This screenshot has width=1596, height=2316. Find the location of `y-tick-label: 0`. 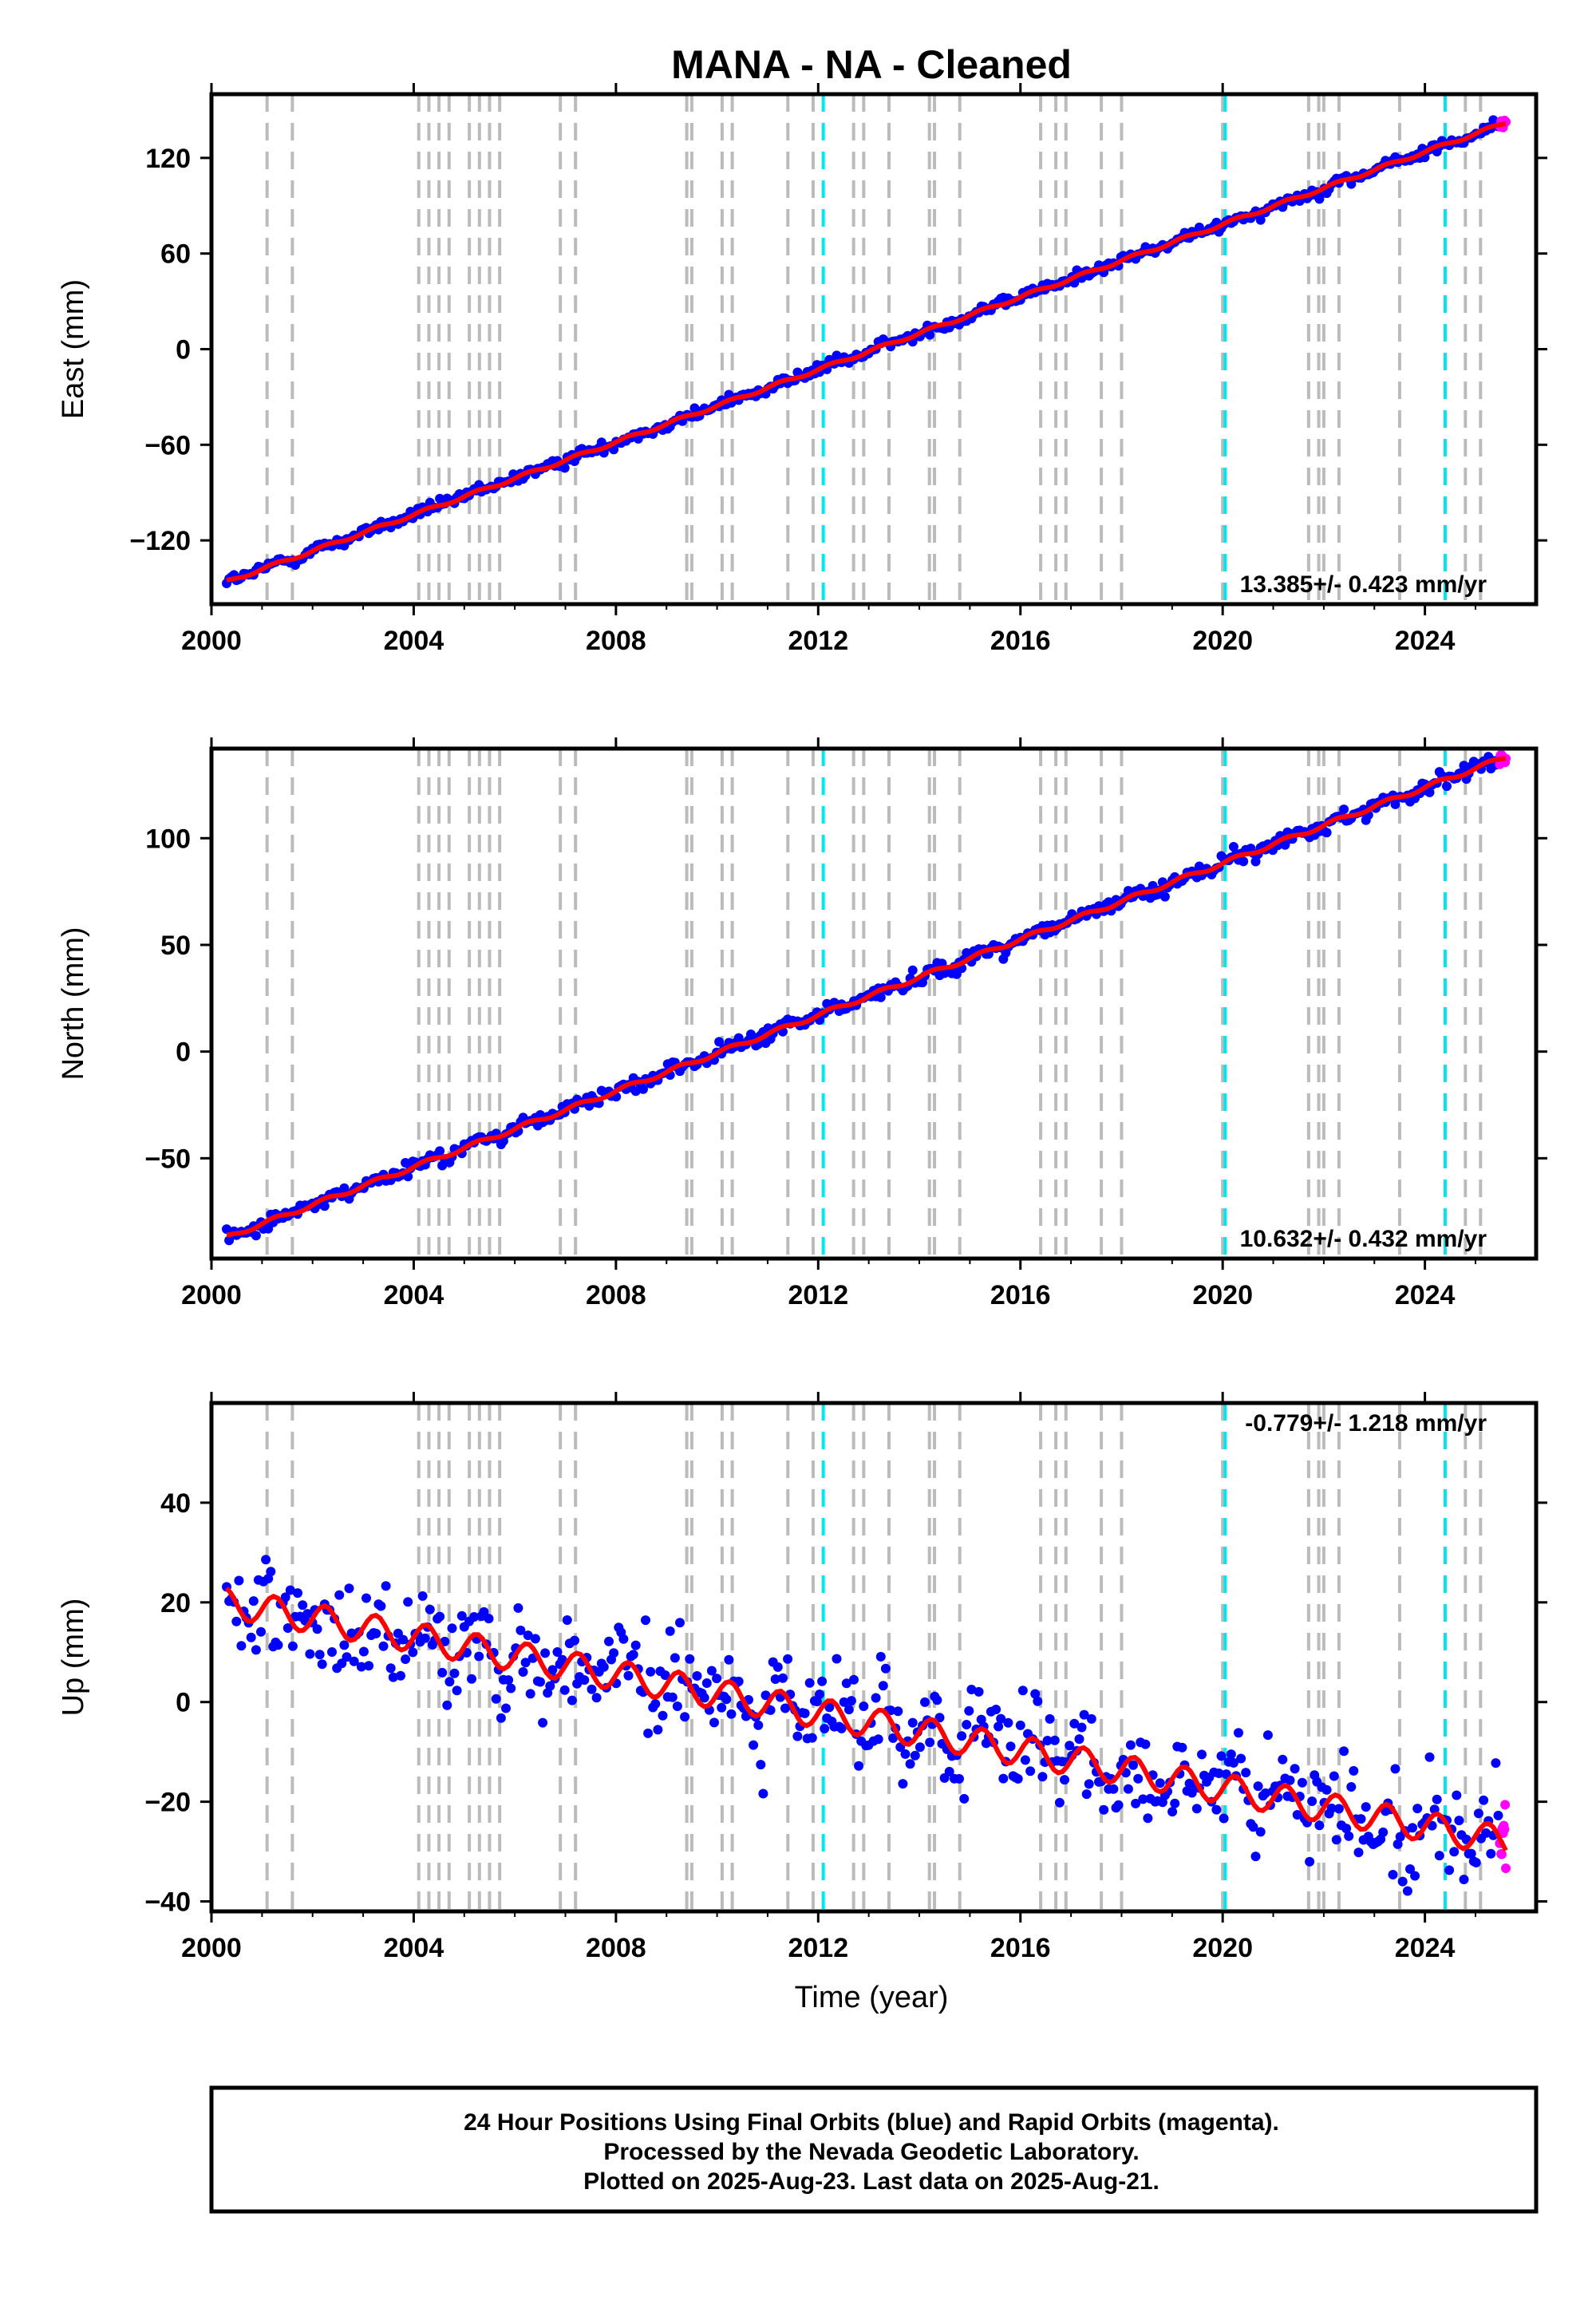

y-tick-label: 0 is located at coordinates (183, 350).